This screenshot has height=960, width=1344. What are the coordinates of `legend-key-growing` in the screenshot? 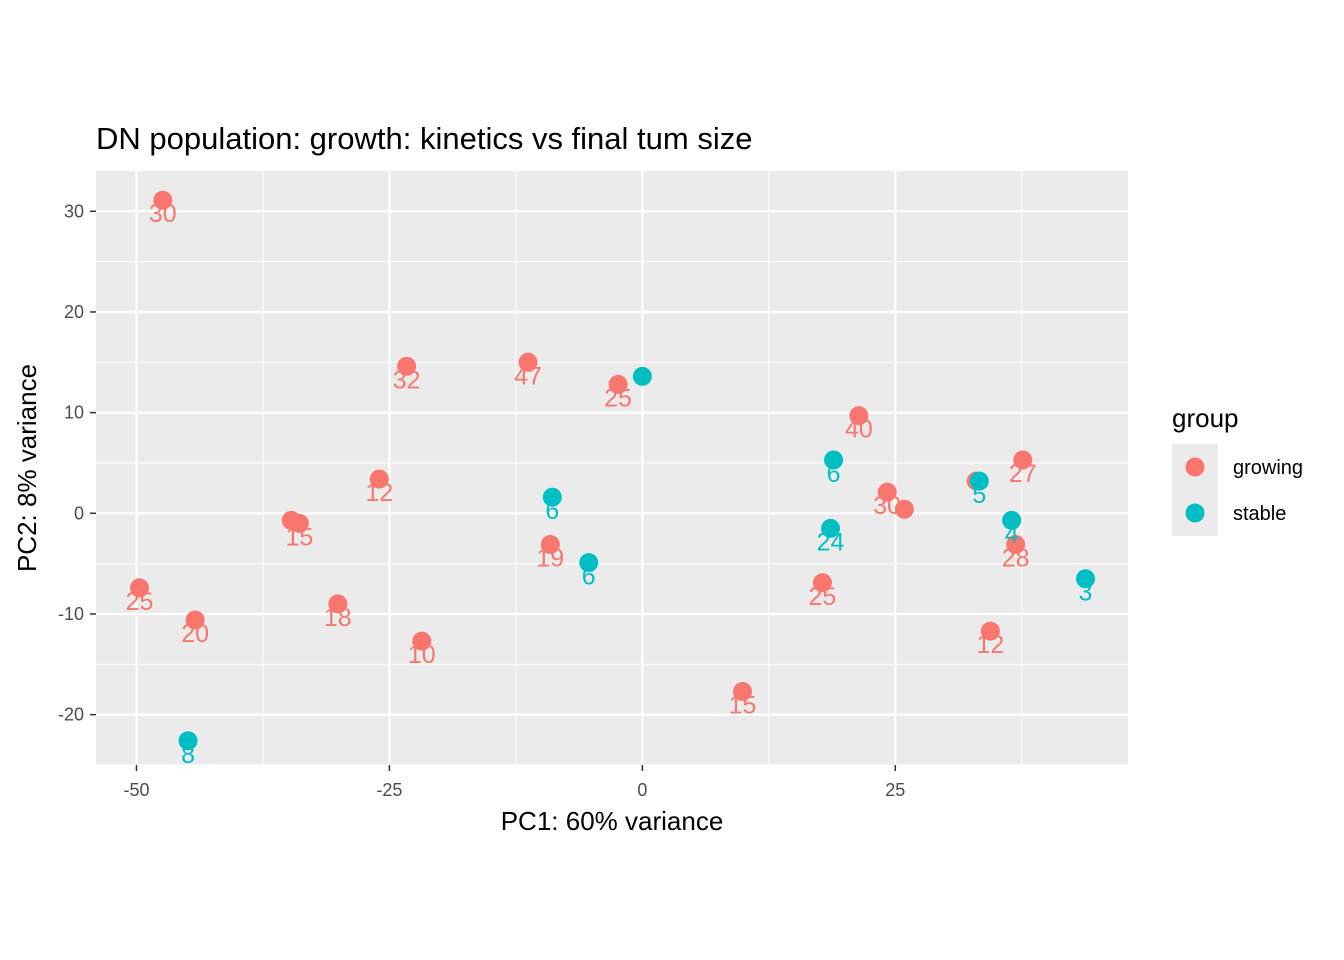 It's located at (1195, 467).